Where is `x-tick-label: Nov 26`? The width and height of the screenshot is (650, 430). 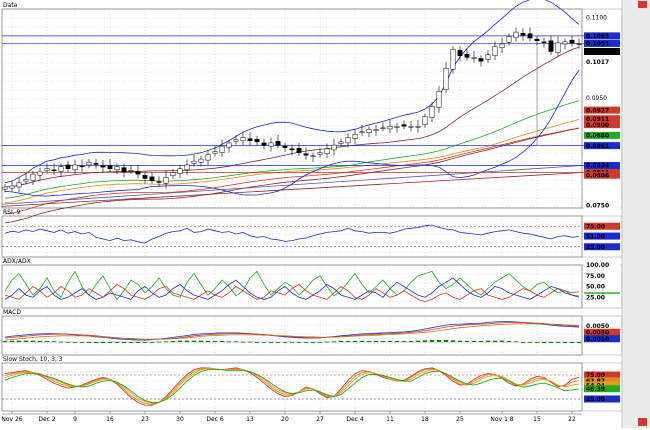 x-tick-label: Nov 26 is located at coordinates (11, 419).